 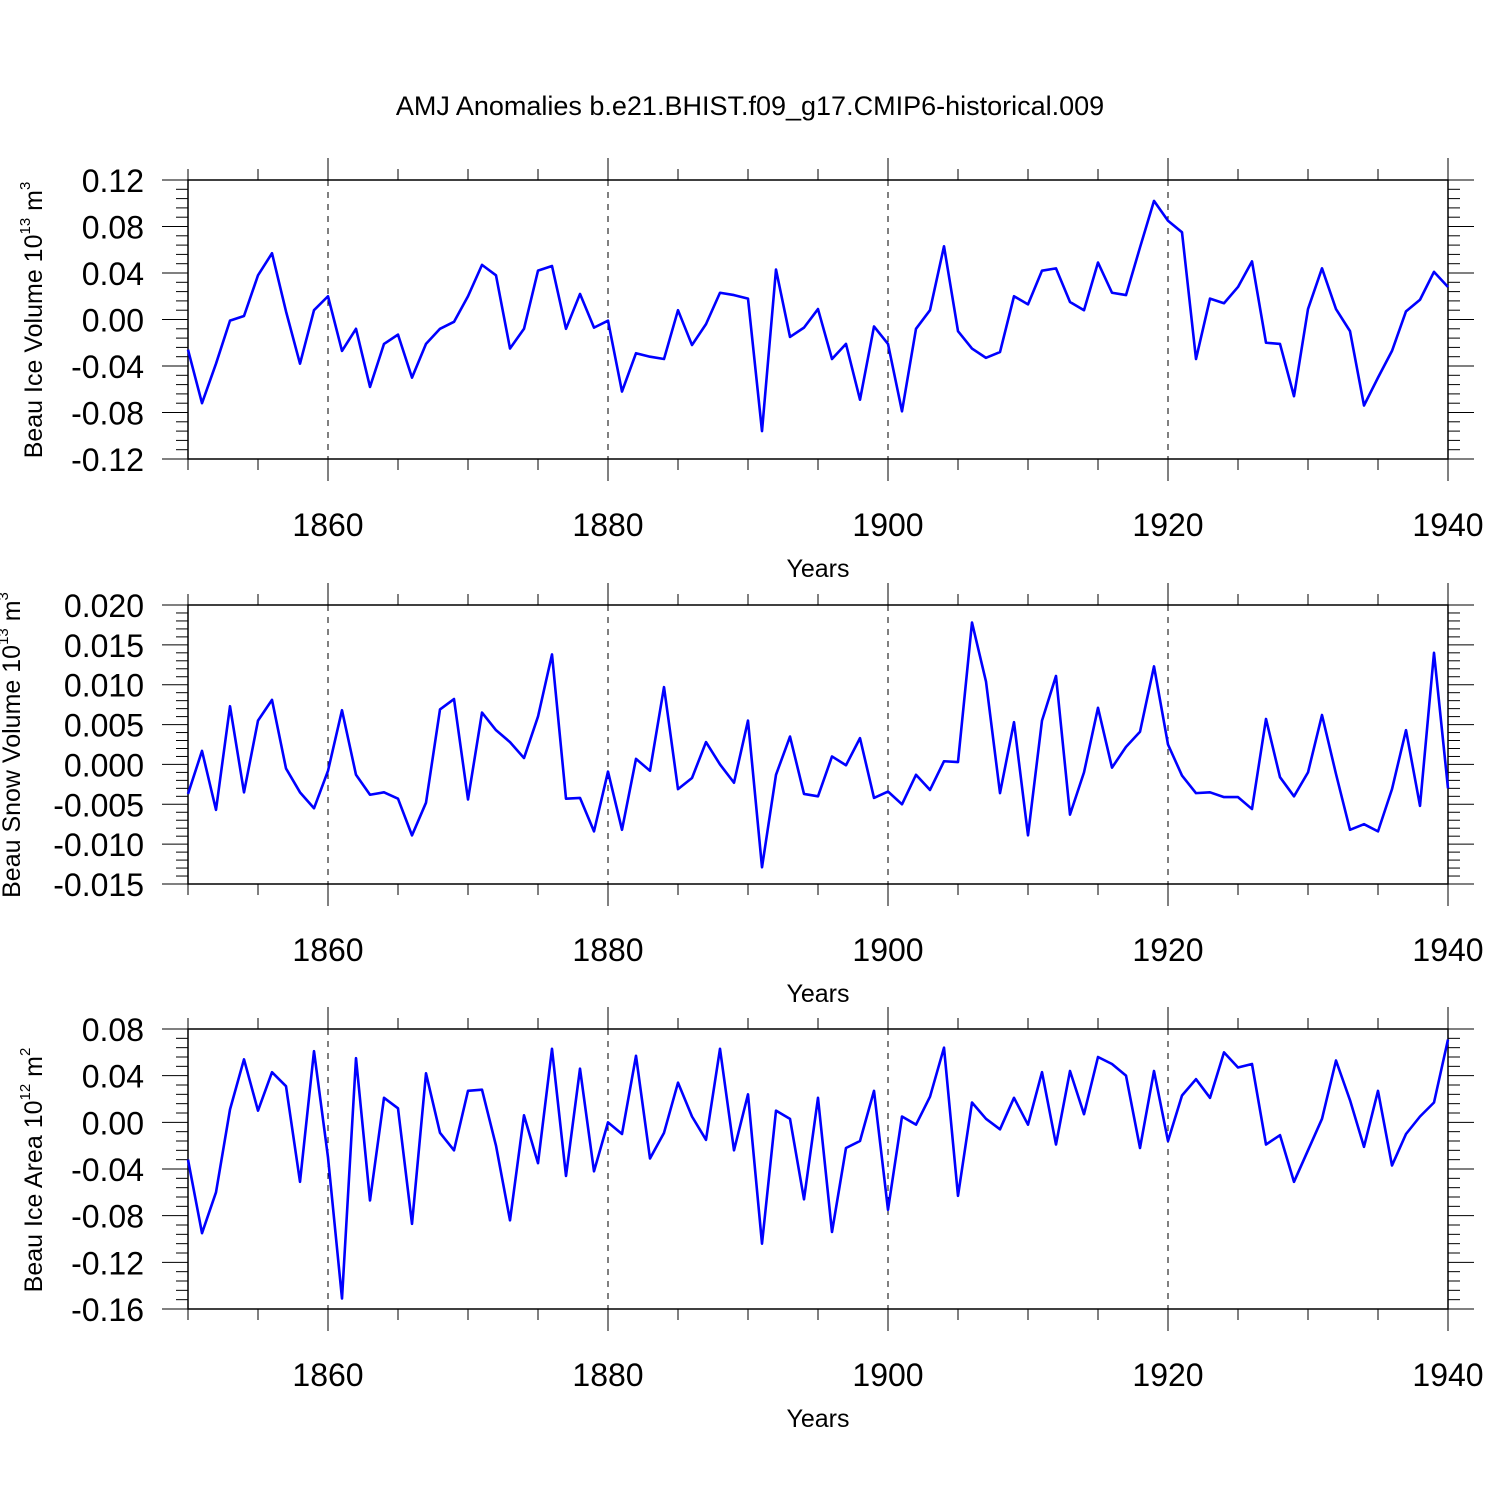 What do you see at coordinates (104, 726) in the screenshot?
I see `y-tick-label: 0.005` at bounding box center [104, 726].